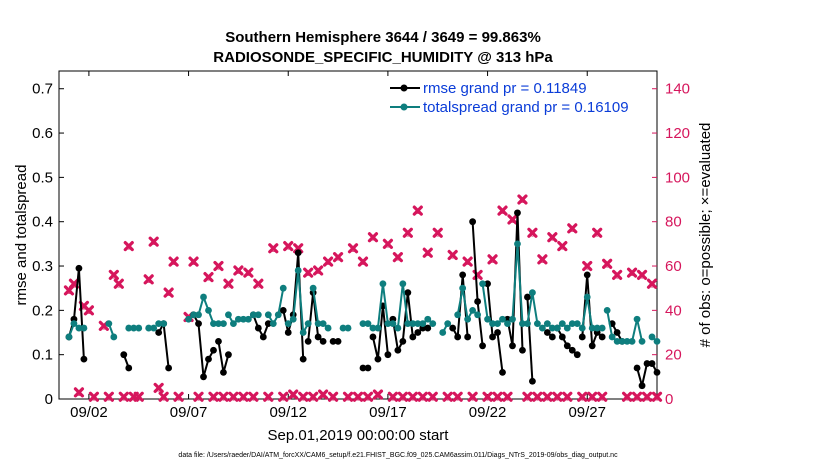 The height and width of the screenshot is (470, 830). Describe the element at coordinates (488, 412) in the screenshot. I see `x-tick-label: 09/22` at that location.